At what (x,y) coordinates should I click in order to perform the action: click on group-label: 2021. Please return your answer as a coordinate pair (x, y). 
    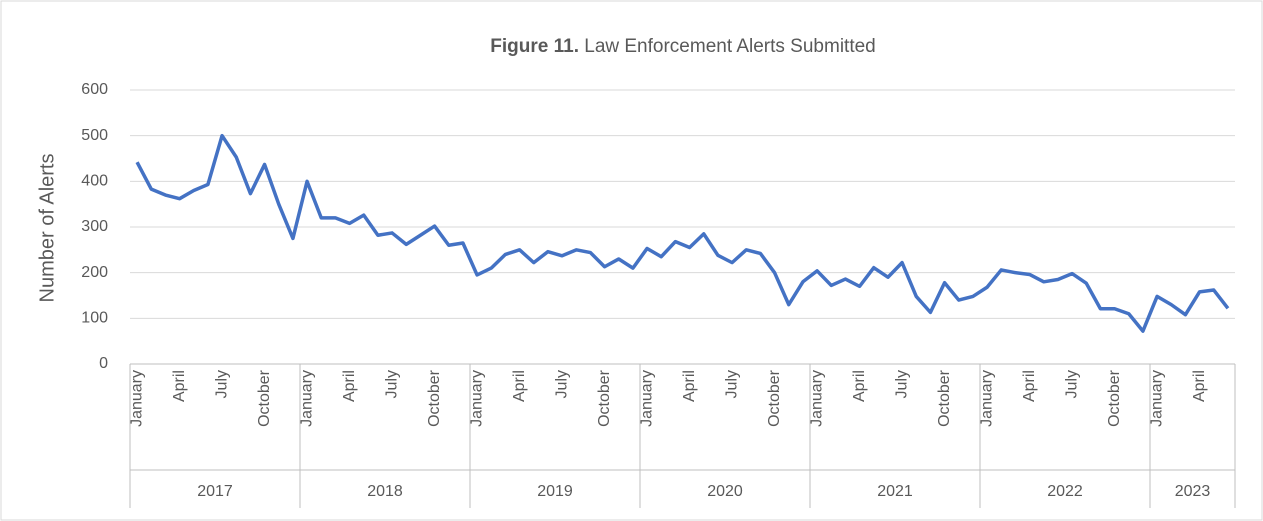
    Looking at the image, I should click on (895, 491).